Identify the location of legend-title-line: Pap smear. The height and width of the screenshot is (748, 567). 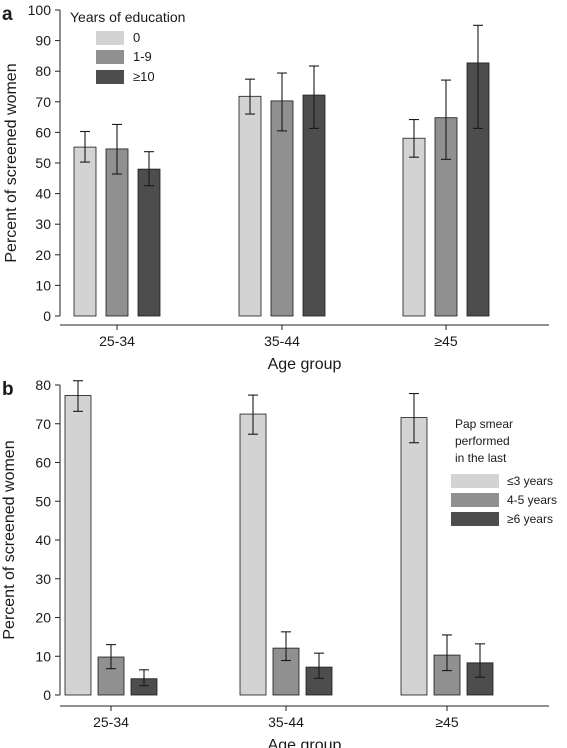
(484, 424).